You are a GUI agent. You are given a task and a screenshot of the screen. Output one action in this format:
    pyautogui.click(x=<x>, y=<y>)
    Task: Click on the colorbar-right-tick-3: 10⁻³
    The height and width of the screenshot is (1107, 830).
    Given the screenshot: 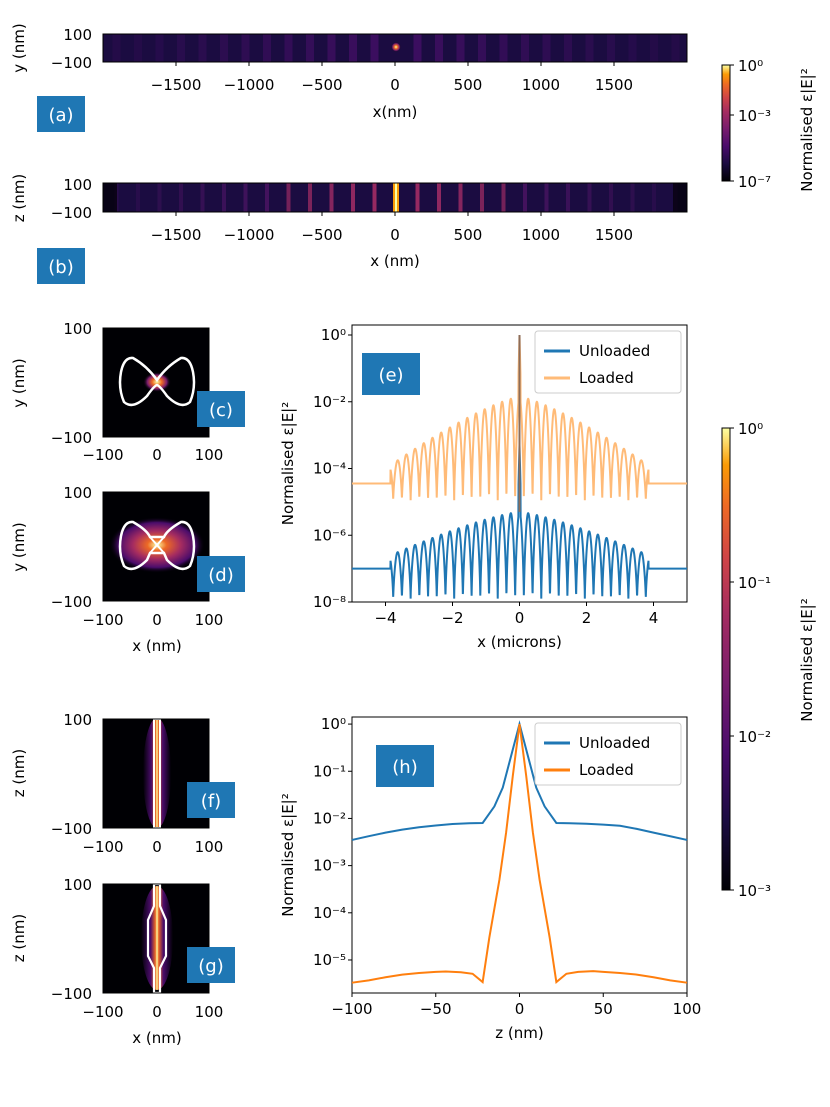 What is the action you would take?
    pyautogui.click(x=754, y=891)
    